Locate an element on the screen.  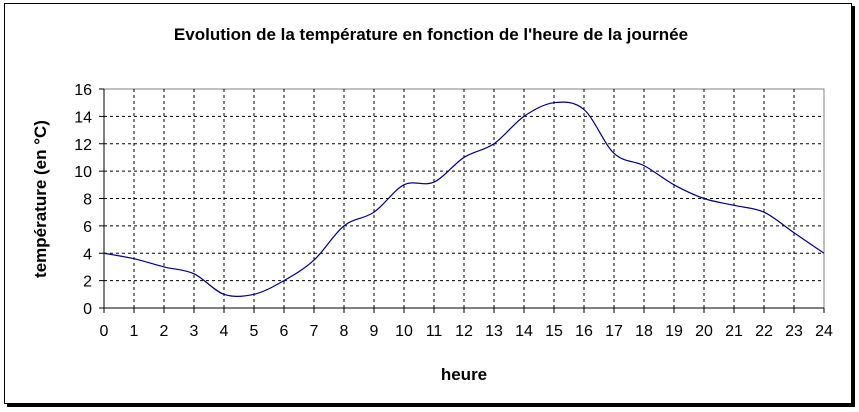
x-tick-label: 22 is located at coordinates (764, 331).